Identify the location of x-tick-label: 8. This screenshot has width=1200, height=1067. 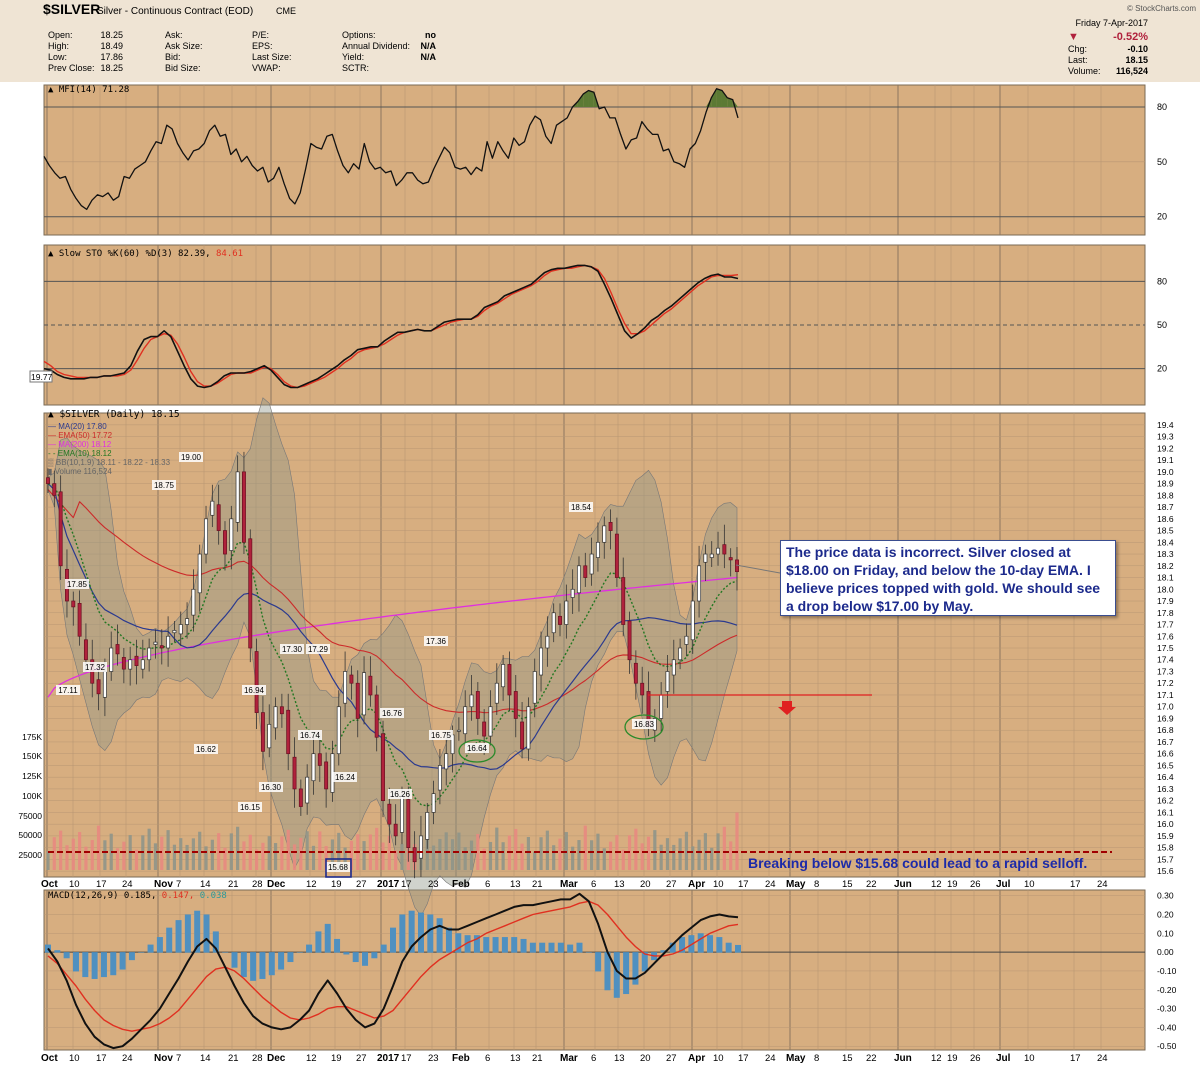
(816, 884).